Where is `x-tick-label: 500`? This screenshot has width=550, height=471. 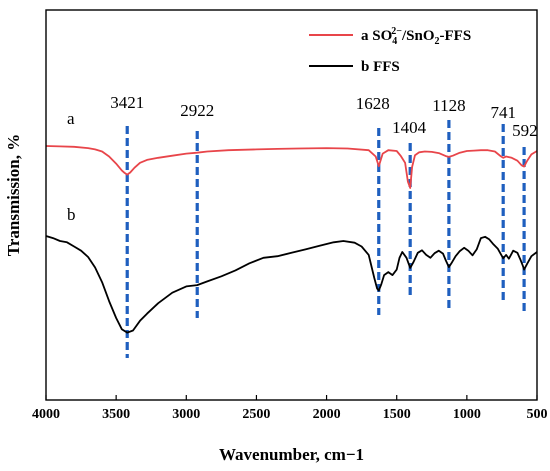 x-tick-label: 500 is located at coordinates (537, 414).